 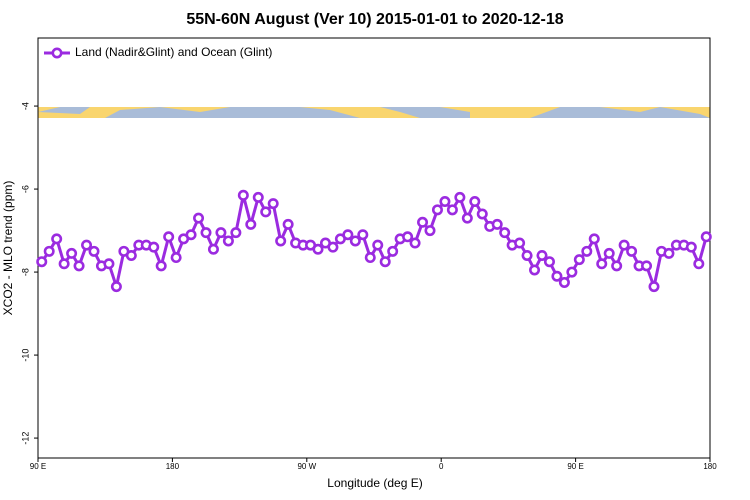 What do you see at coordinates (57, 53) in the screenshot?
I see `legend-marker` at bounding box center [57, 53].